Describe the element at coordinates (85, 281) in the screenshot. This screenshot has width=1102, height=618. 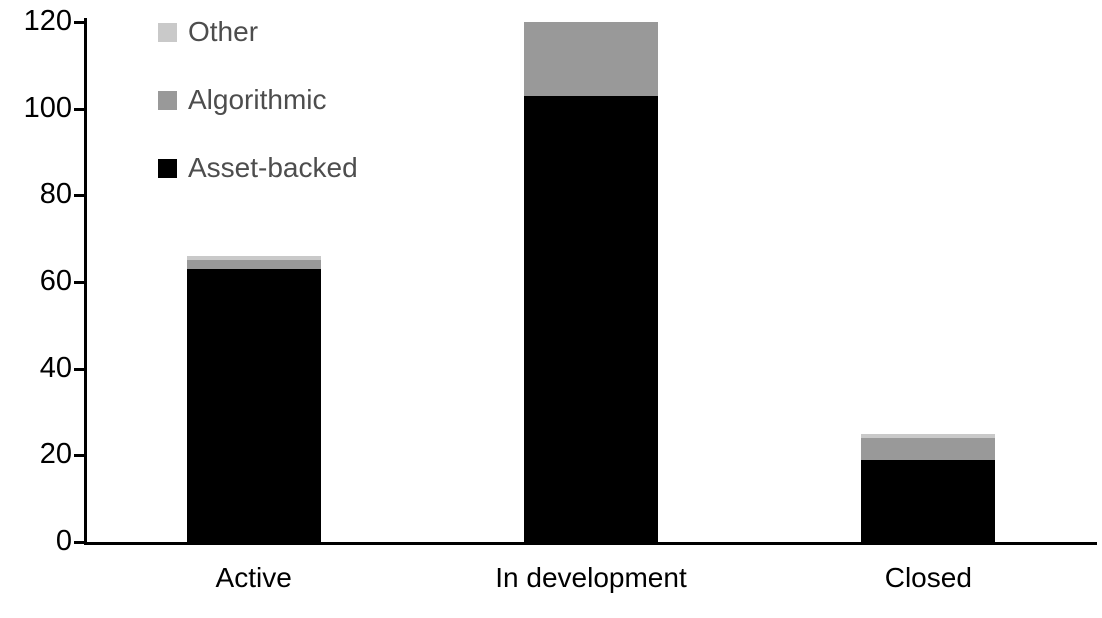
I see `y-axis-line` at that location.